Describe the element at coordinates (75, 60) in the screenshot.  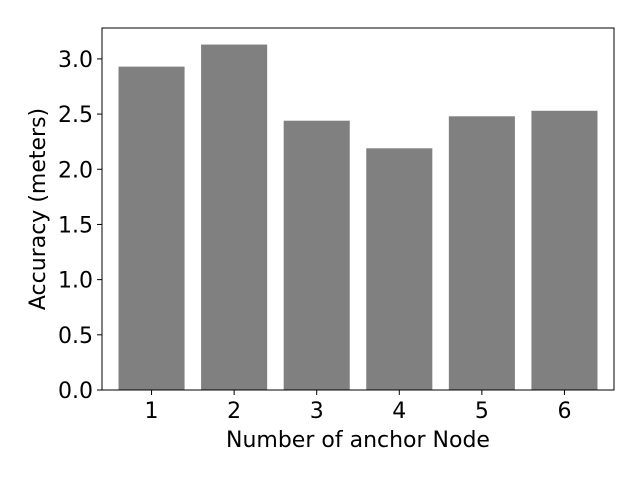
I see `y-tick-label: 3.0` at that location.